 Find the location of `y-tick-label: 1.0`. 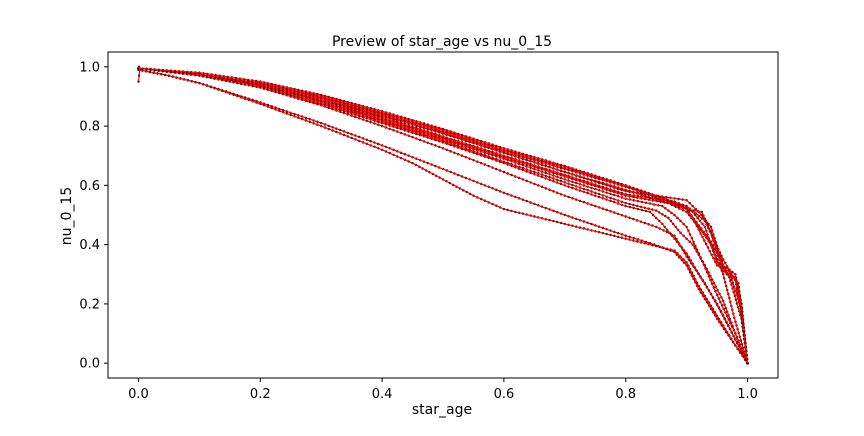

y-tick-label: 1.0 is located at coordinates (89, 67).